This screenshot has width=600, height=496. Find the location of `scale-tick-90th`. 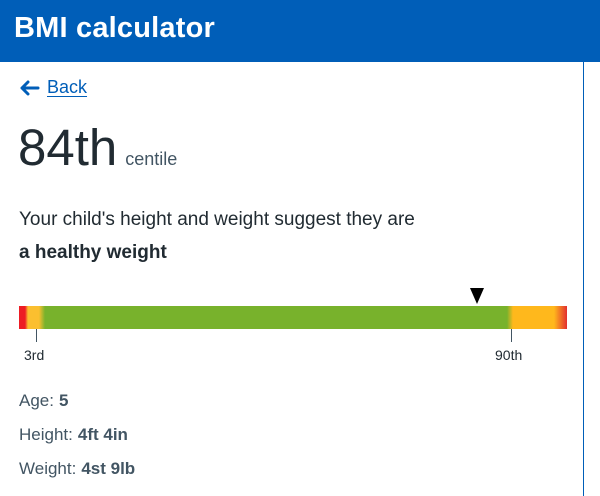

scale-tick-90th is located at coordinates (511, 335).